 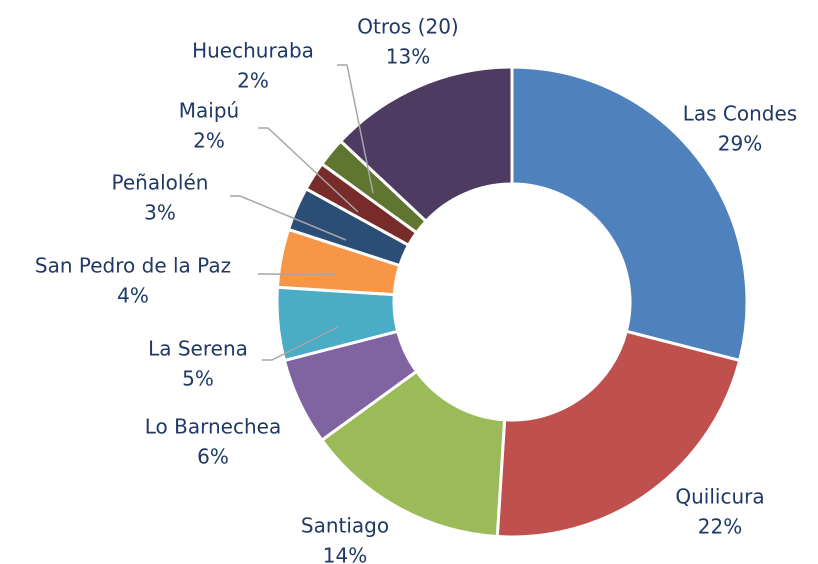 I want to click on value-label: 22%, so click(x=720, y=527).